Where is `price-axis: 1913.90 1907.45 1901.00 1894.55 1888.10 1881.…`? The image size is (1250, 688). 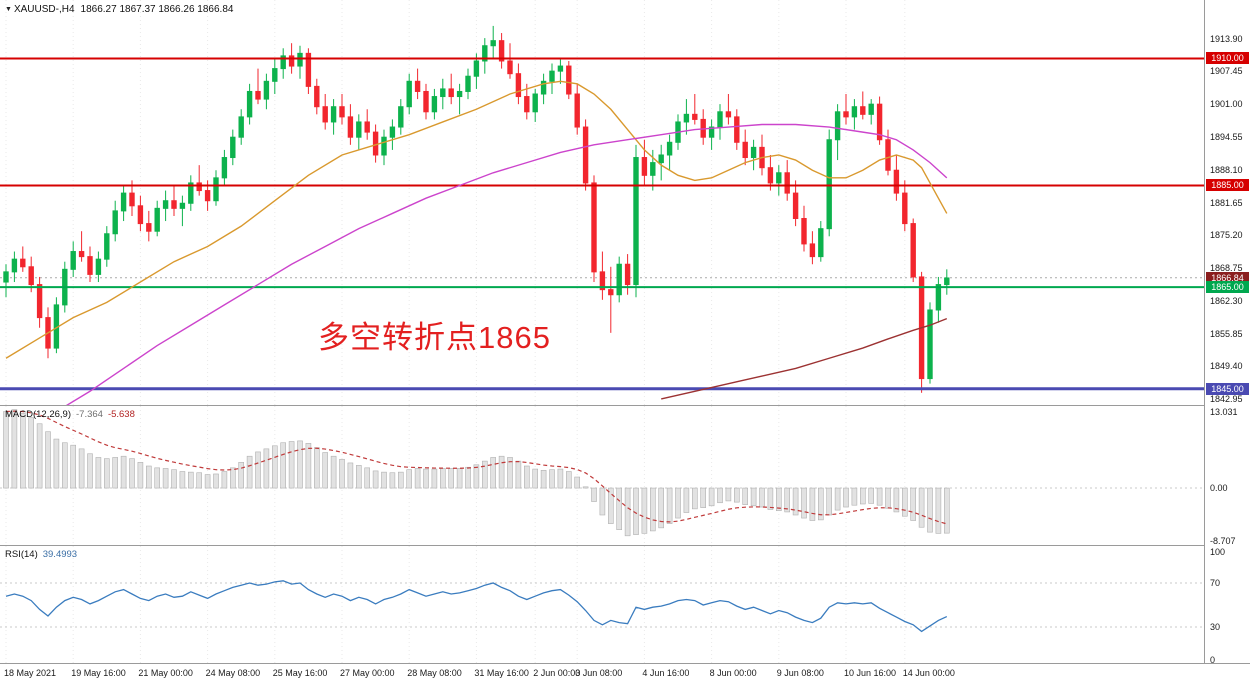
price-axis: 1913.90 1907.45 1901.00 1894.55 1888.10 1881.… is located at coordinates (1227, 332).